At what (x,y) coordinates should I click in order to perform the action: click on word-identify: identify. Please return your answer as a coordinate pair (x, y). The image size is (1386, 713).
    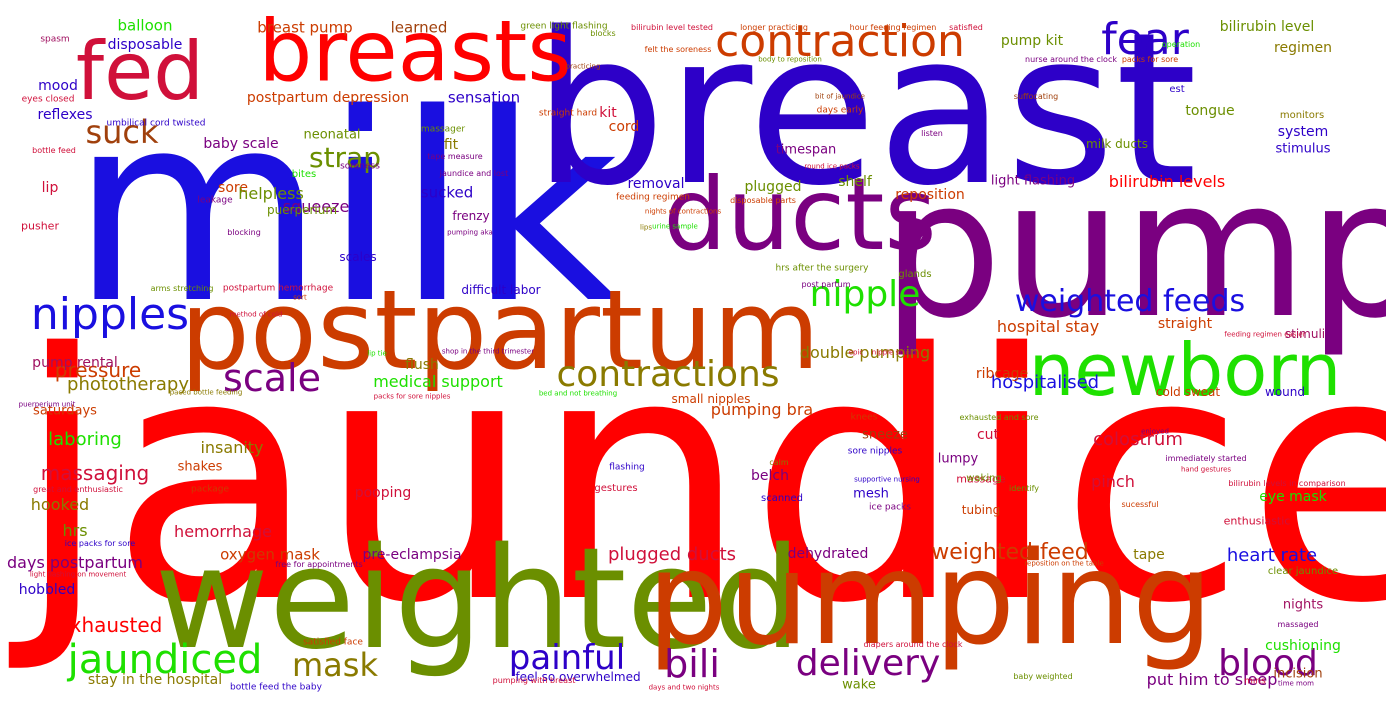
    Looking at the image, I should click on (1024, 488).